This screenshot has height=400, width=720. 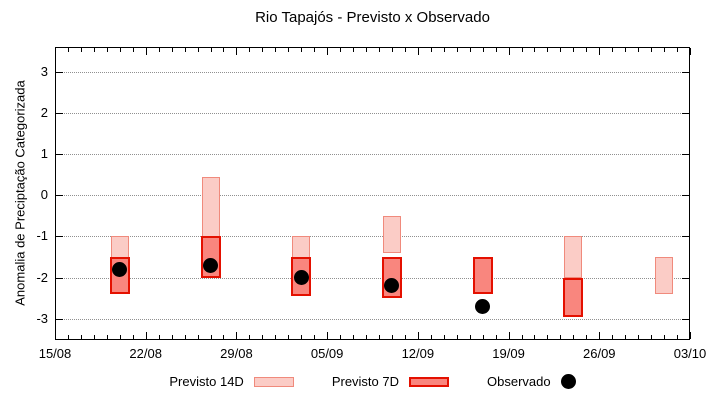 What do you see at coordinates (418, 353) in the screenshot?
I see `x-tick-label: 12/09` at bounding box center [418, 353].